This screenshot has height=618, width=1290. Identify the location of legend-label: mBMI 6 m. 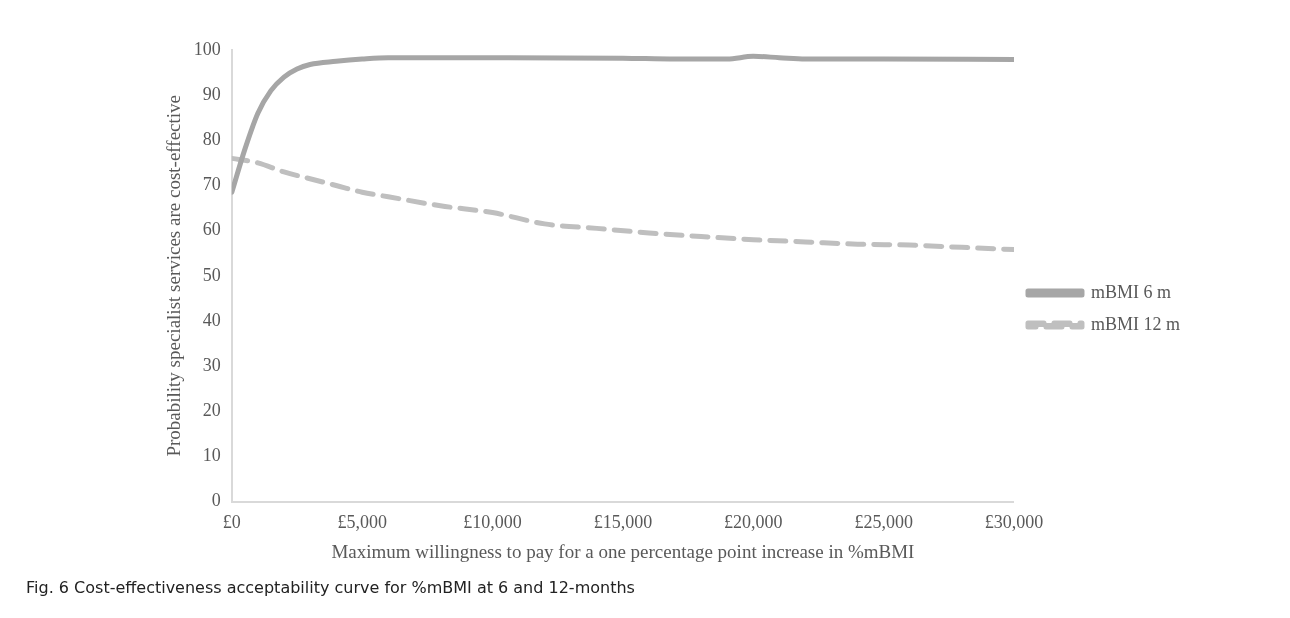
(1131, 291).